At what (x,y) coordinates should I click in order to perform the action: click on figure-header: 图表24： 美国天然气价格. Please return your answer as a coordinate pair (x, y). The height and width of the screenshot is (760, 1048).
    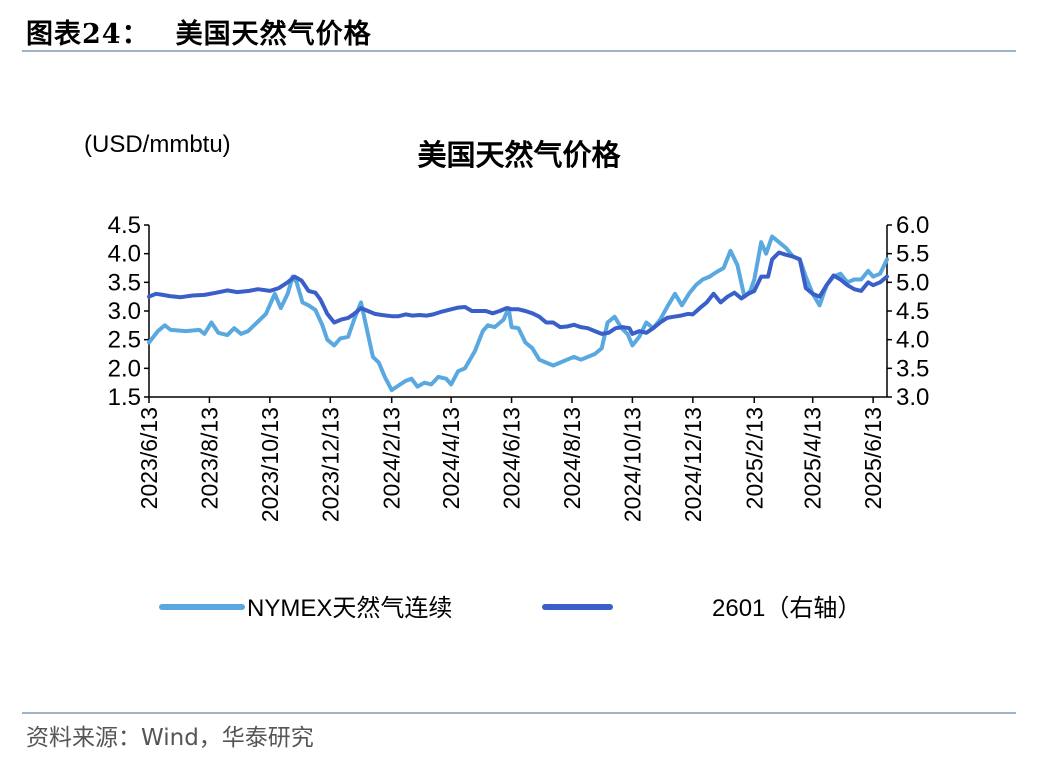
    Looking at the image, I should click on (199, 31).